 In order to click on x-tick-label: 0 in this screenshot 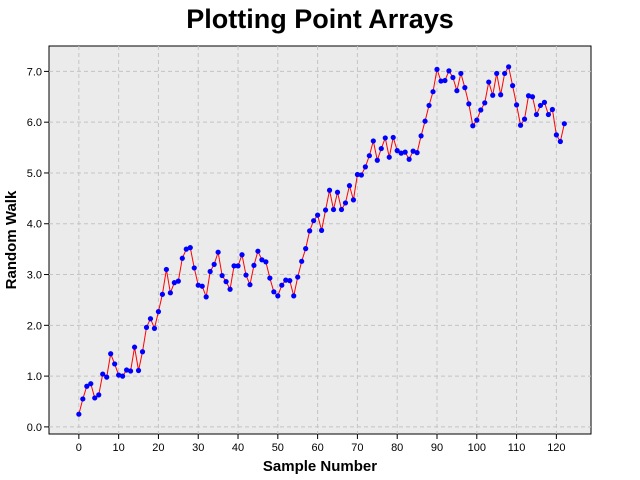, I will do `click(79, 448)`.